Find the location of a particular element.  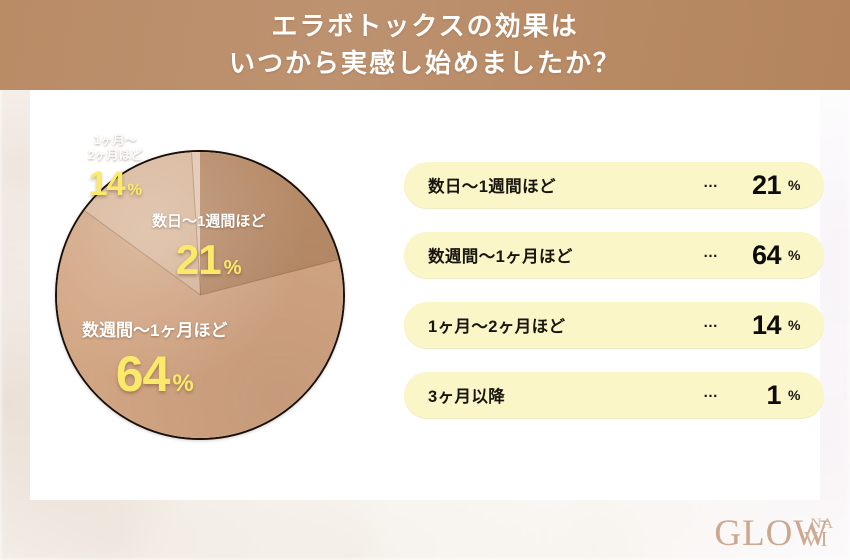

pie-label-several-days-to-1-week: 数日〜1週間ほど 21% is located at coordinates (208, 249).